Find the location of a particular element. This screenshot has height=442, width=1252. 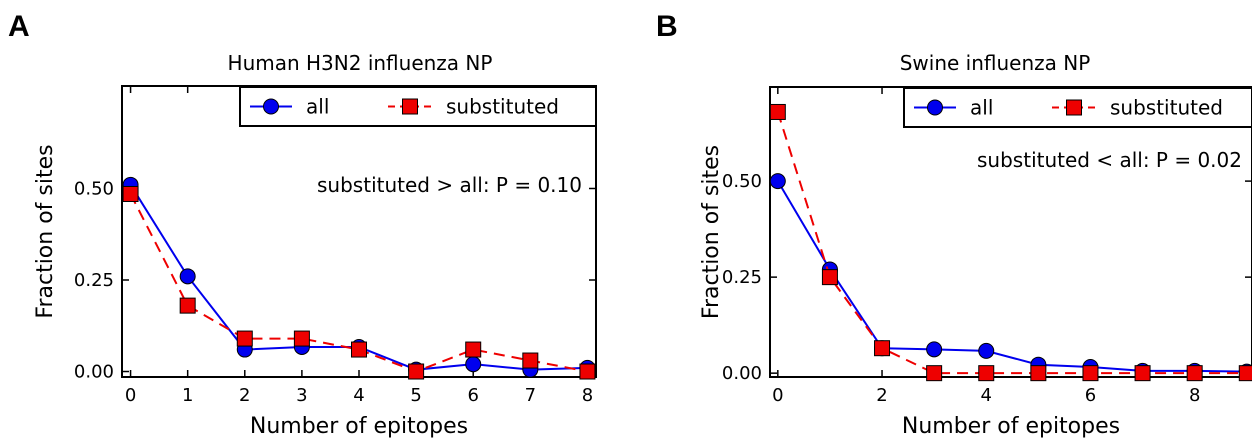

x-tick-label: 7 is located at coordinates (530, 395).